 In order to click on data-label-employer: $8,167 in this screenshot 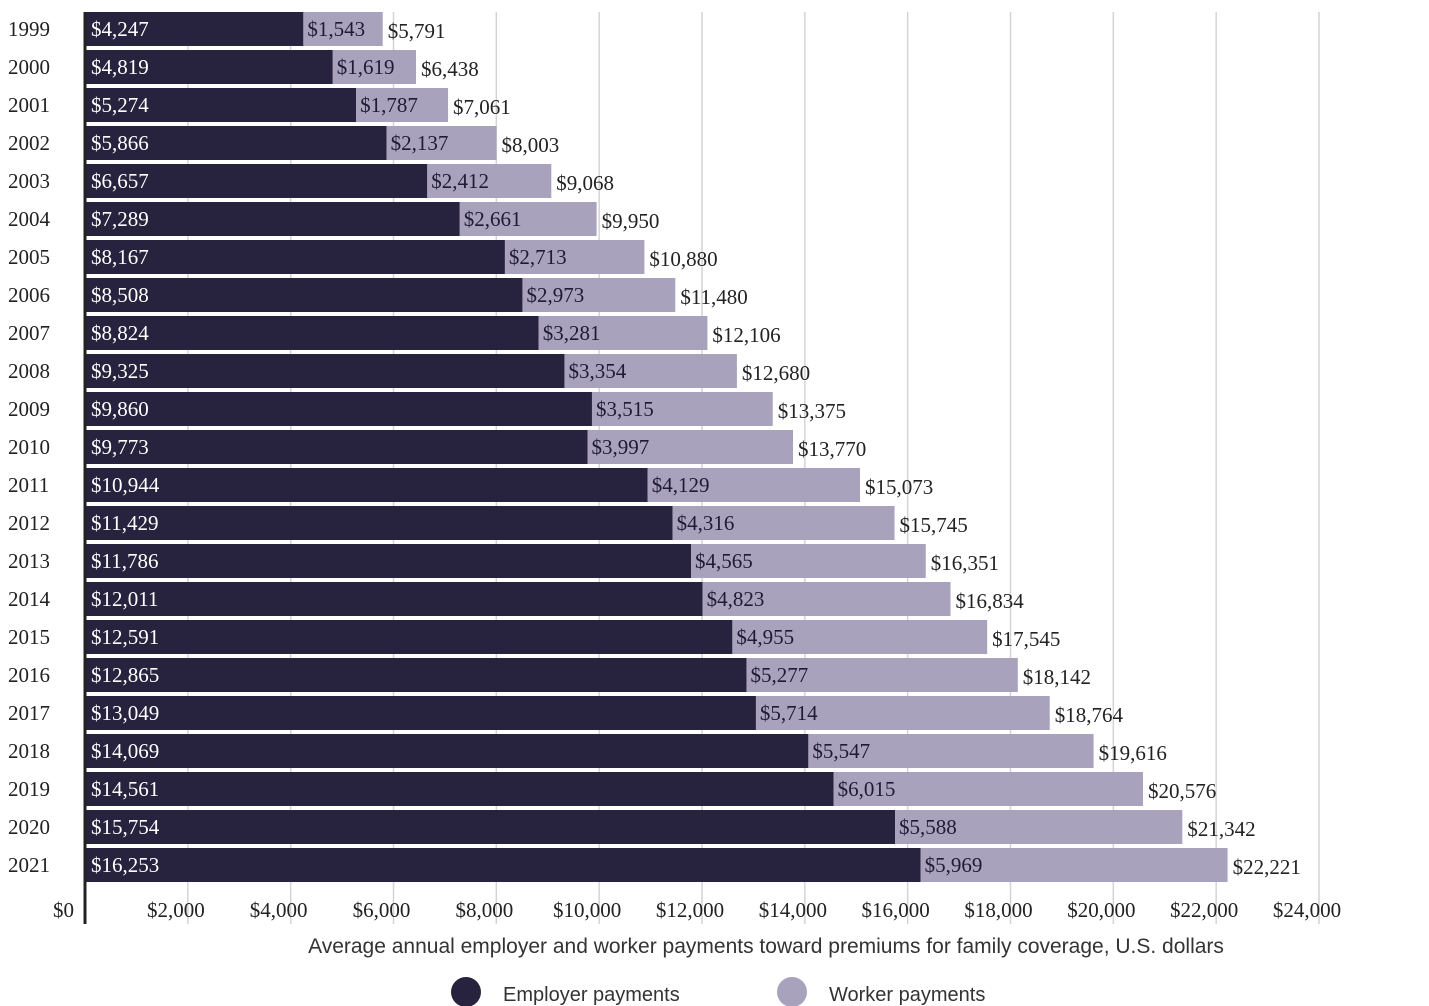, I will do `click(120, 257)`.